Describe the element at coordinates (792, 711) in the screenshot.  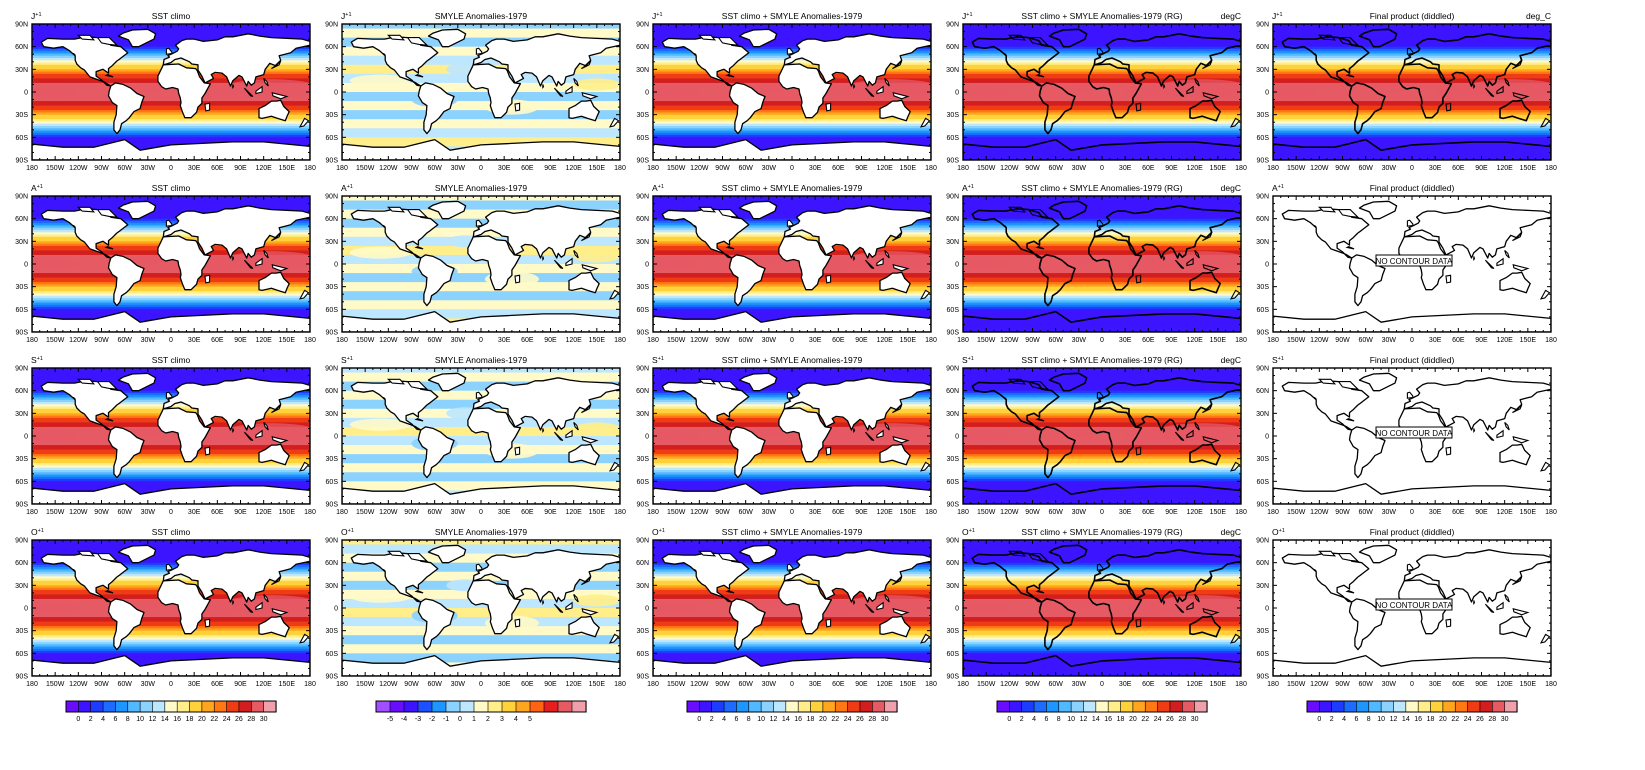
I see `colorbar-3: 0 2 4 6 8 10 12 14 16 18 20 22 24 26 28 30` at that location.